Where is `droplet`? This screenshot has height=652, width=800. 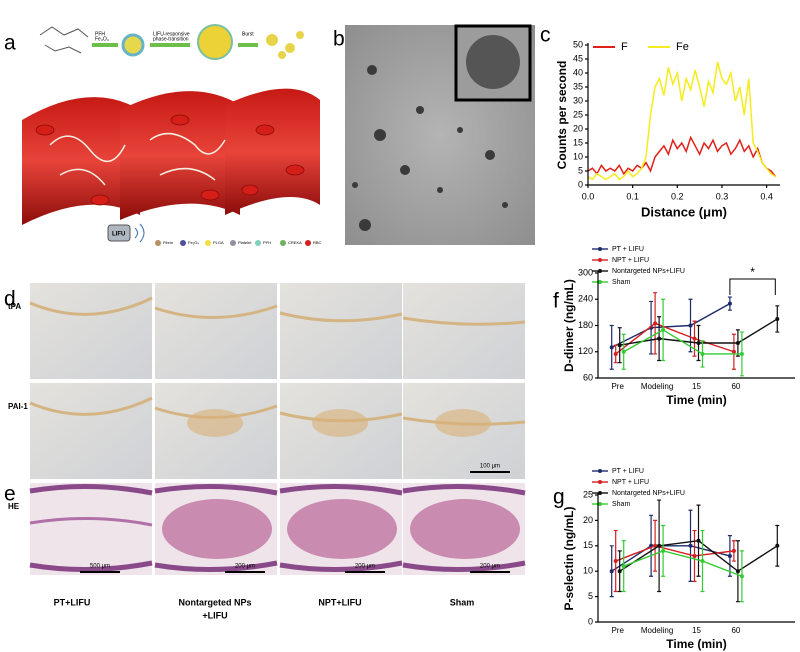 droplet is located at coordinates (215, 42).